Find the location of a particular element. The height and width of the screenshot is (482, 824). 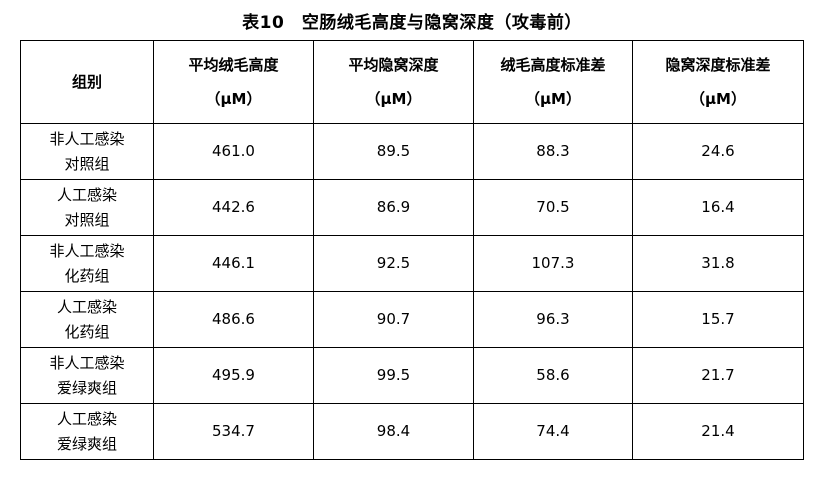

header-label: 组别 is located at coordinates (86, 82).